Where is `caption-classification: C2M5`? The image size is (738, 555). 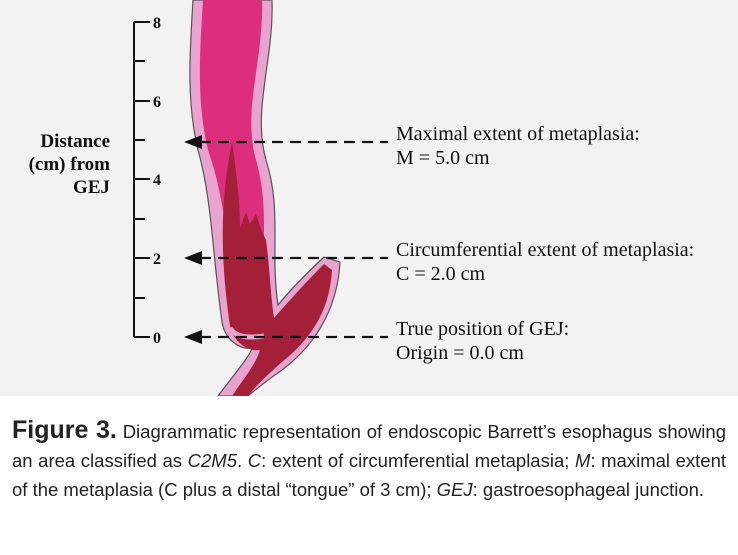 caption-classification: C2M5 is located at coordinates (212, 460).